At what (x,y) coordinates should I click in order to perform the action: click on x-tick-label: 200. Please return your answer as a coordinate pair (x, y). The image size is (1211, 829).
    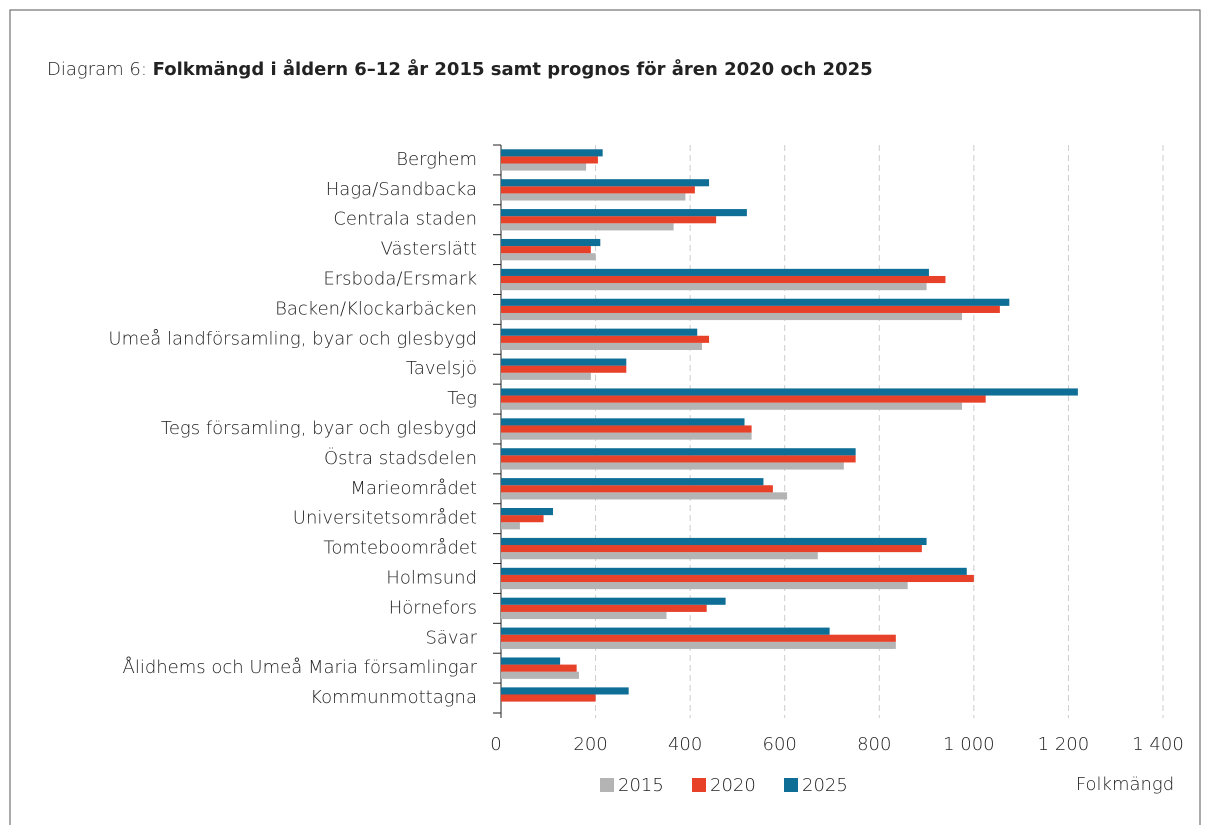
    Looking at the image, I should click on (590, 744).